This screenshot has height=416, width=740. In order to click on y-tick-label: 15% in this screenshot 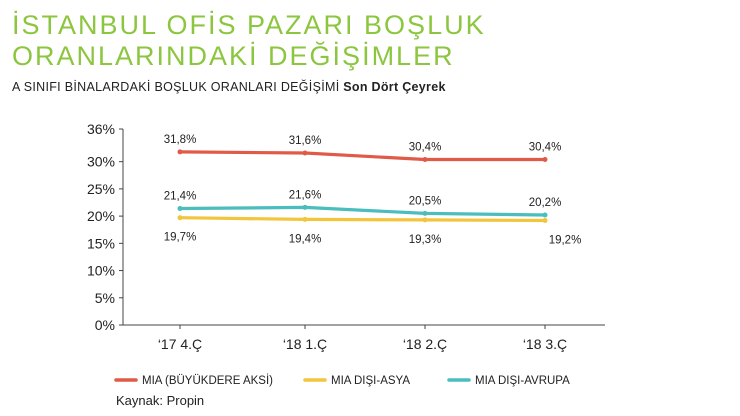, I will do `click(101, 243)`.